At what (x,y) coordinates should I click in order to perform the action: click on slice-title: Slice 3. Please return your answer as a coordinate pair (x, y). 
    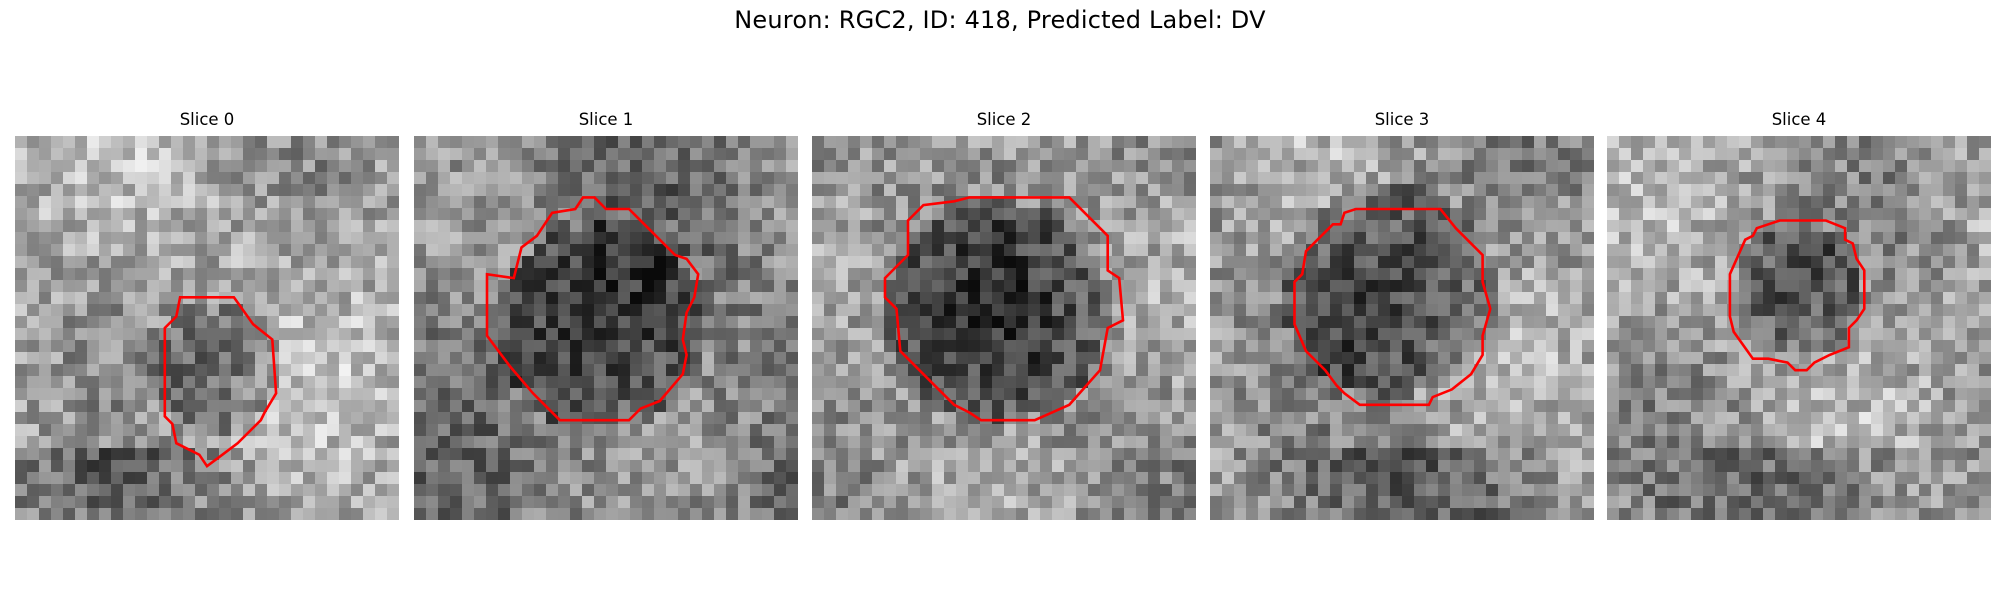
    Looking at the image, I should click on (1402, 119).